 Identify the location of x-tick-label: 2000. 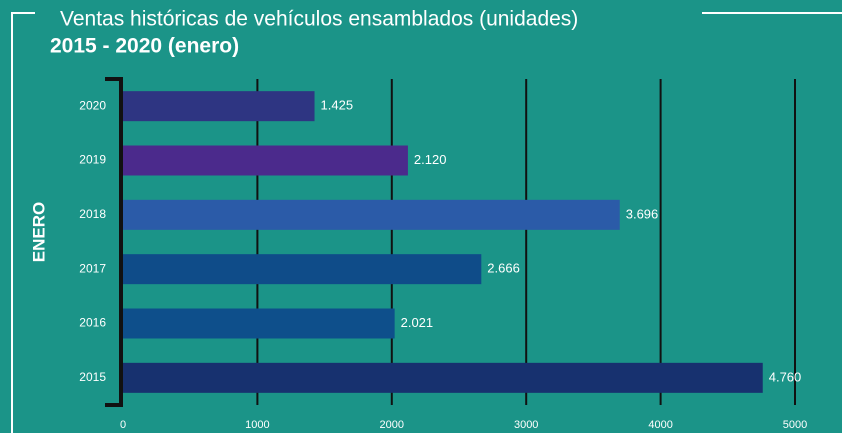
(392, 425).